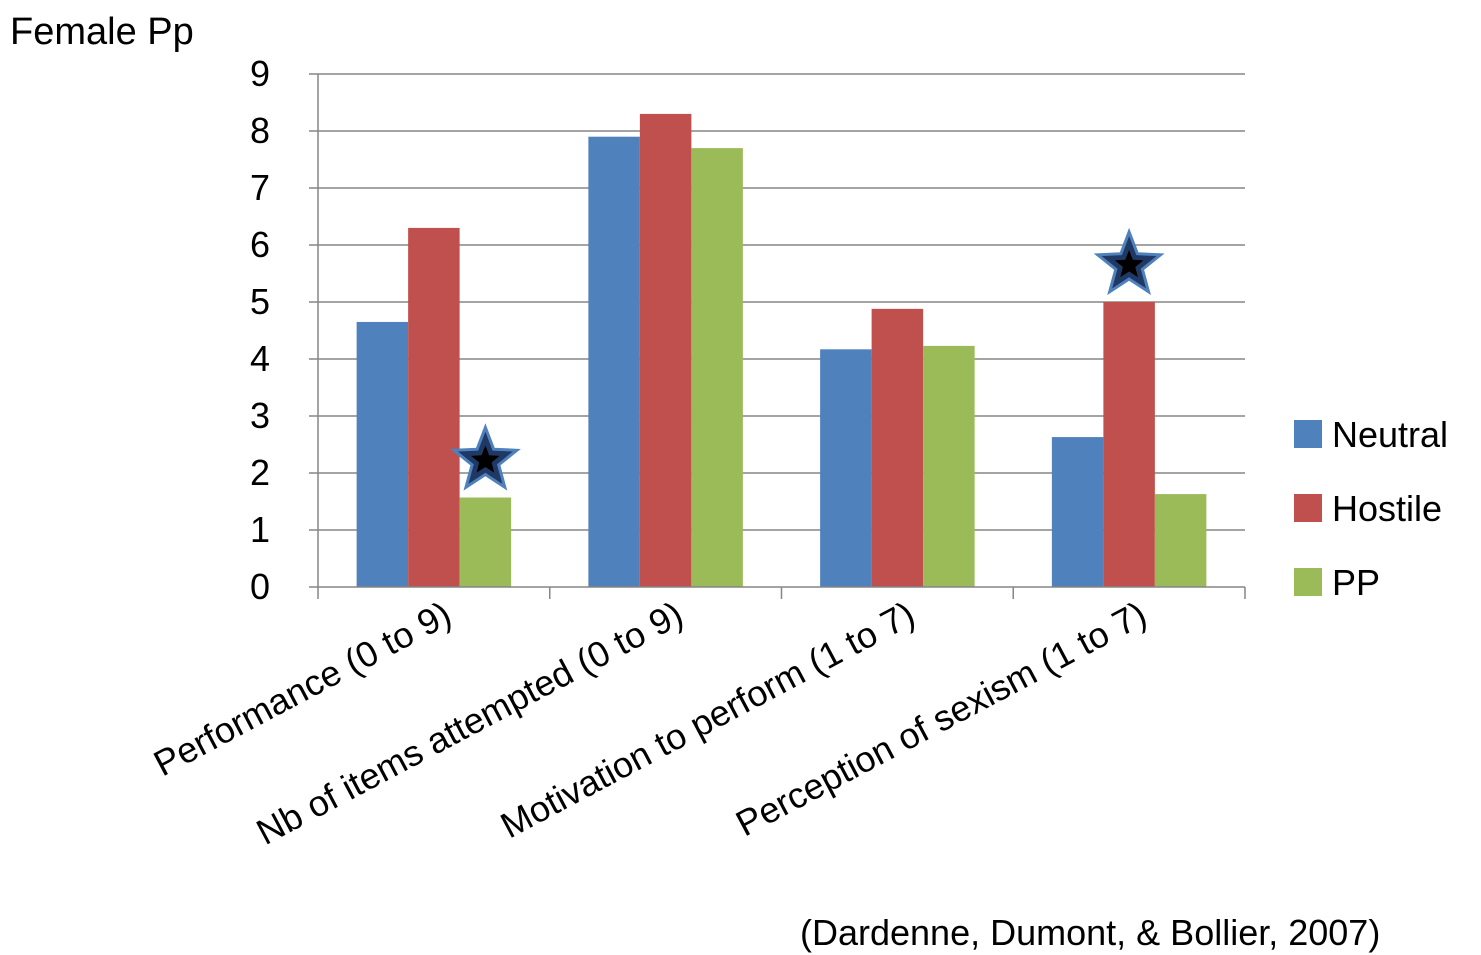  Describe the element at coordinates (807, 359) in the screenshot. I see `significance-markers` at that location.